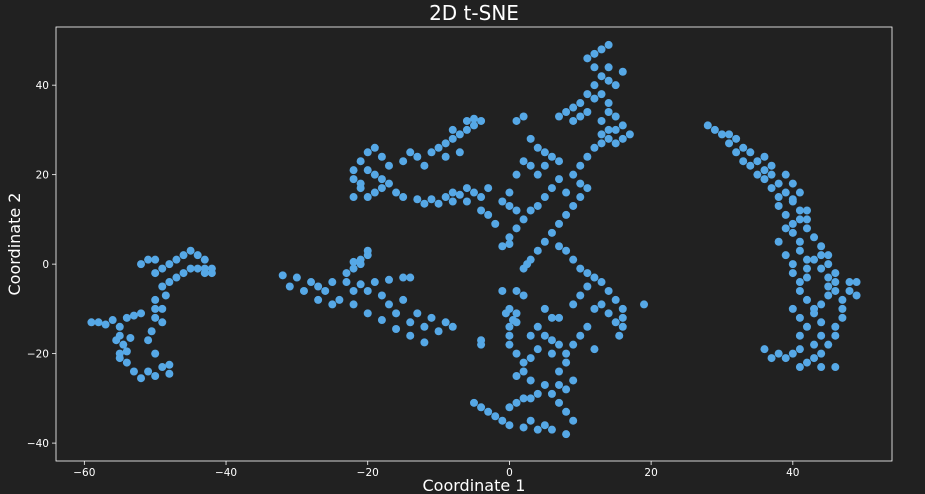 The height and width of the screenshot is (494, 925). I want to click on y-tick-label: 20, so click(42, 176).